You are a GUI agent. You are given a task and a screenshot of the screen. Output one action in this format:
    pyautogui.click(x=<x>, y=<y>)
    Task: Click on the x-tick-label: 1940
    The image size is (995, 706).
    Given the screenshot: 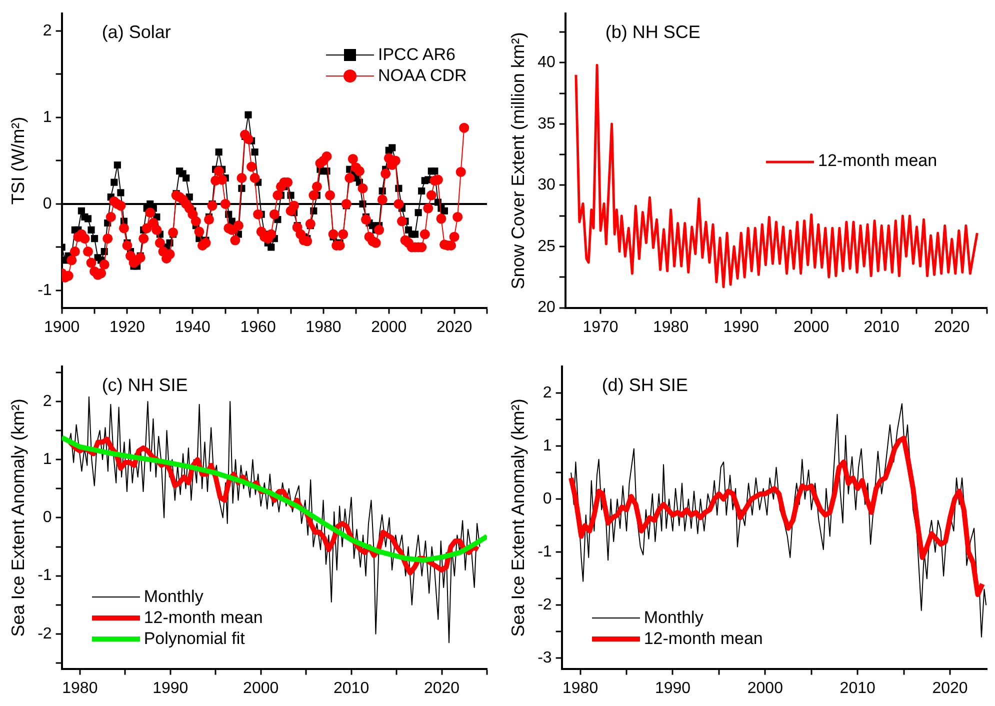 What is the action you would take?
    pyautogui.click(x=192, y=327)
    